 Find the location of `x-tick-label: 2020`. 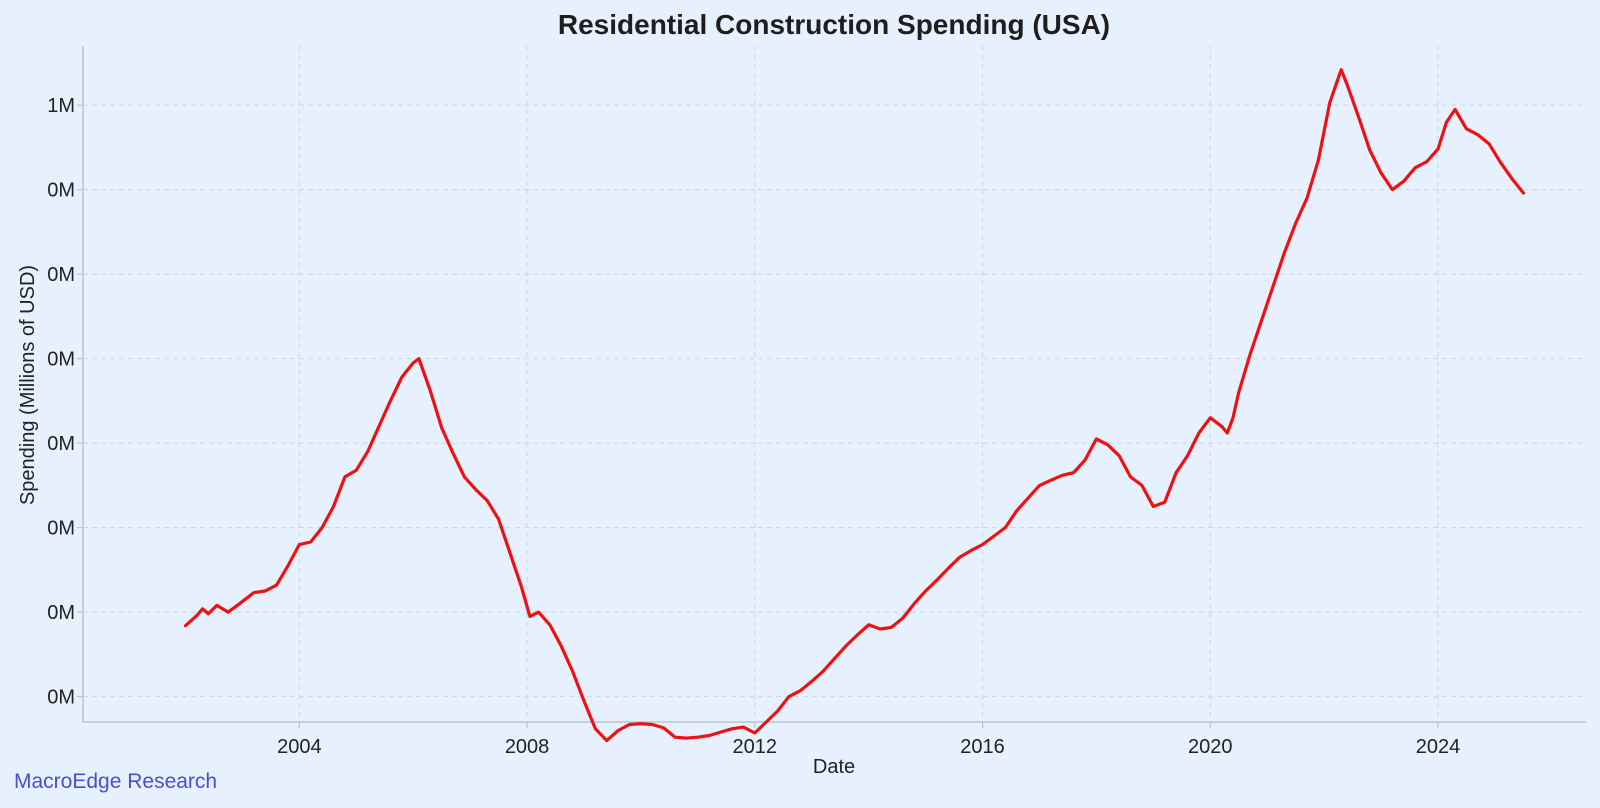

x-tick-label: 2020 is located at coordinates (1210, 747).